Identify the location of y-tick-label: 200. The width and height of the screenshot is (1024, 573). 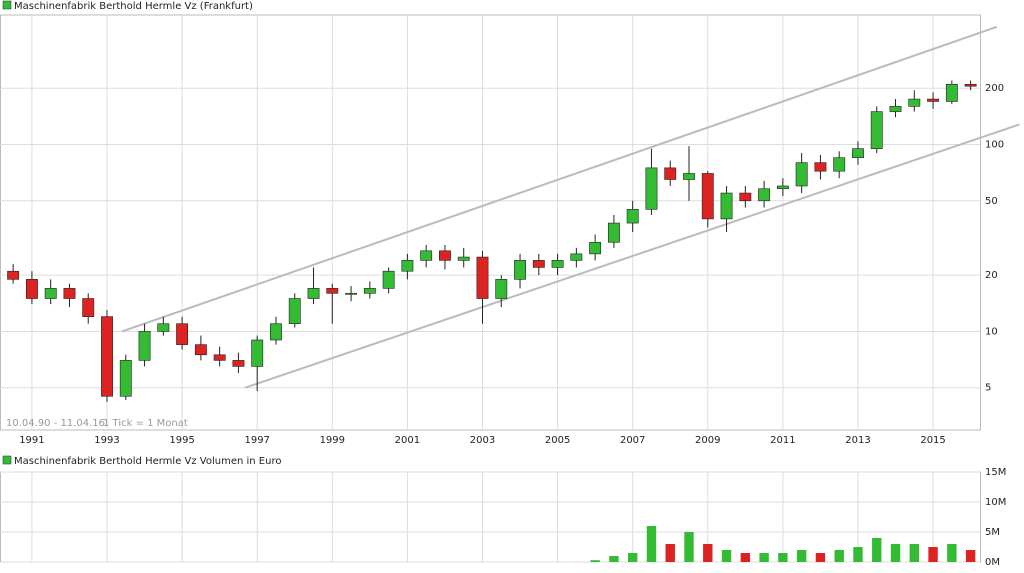
(994, 88).